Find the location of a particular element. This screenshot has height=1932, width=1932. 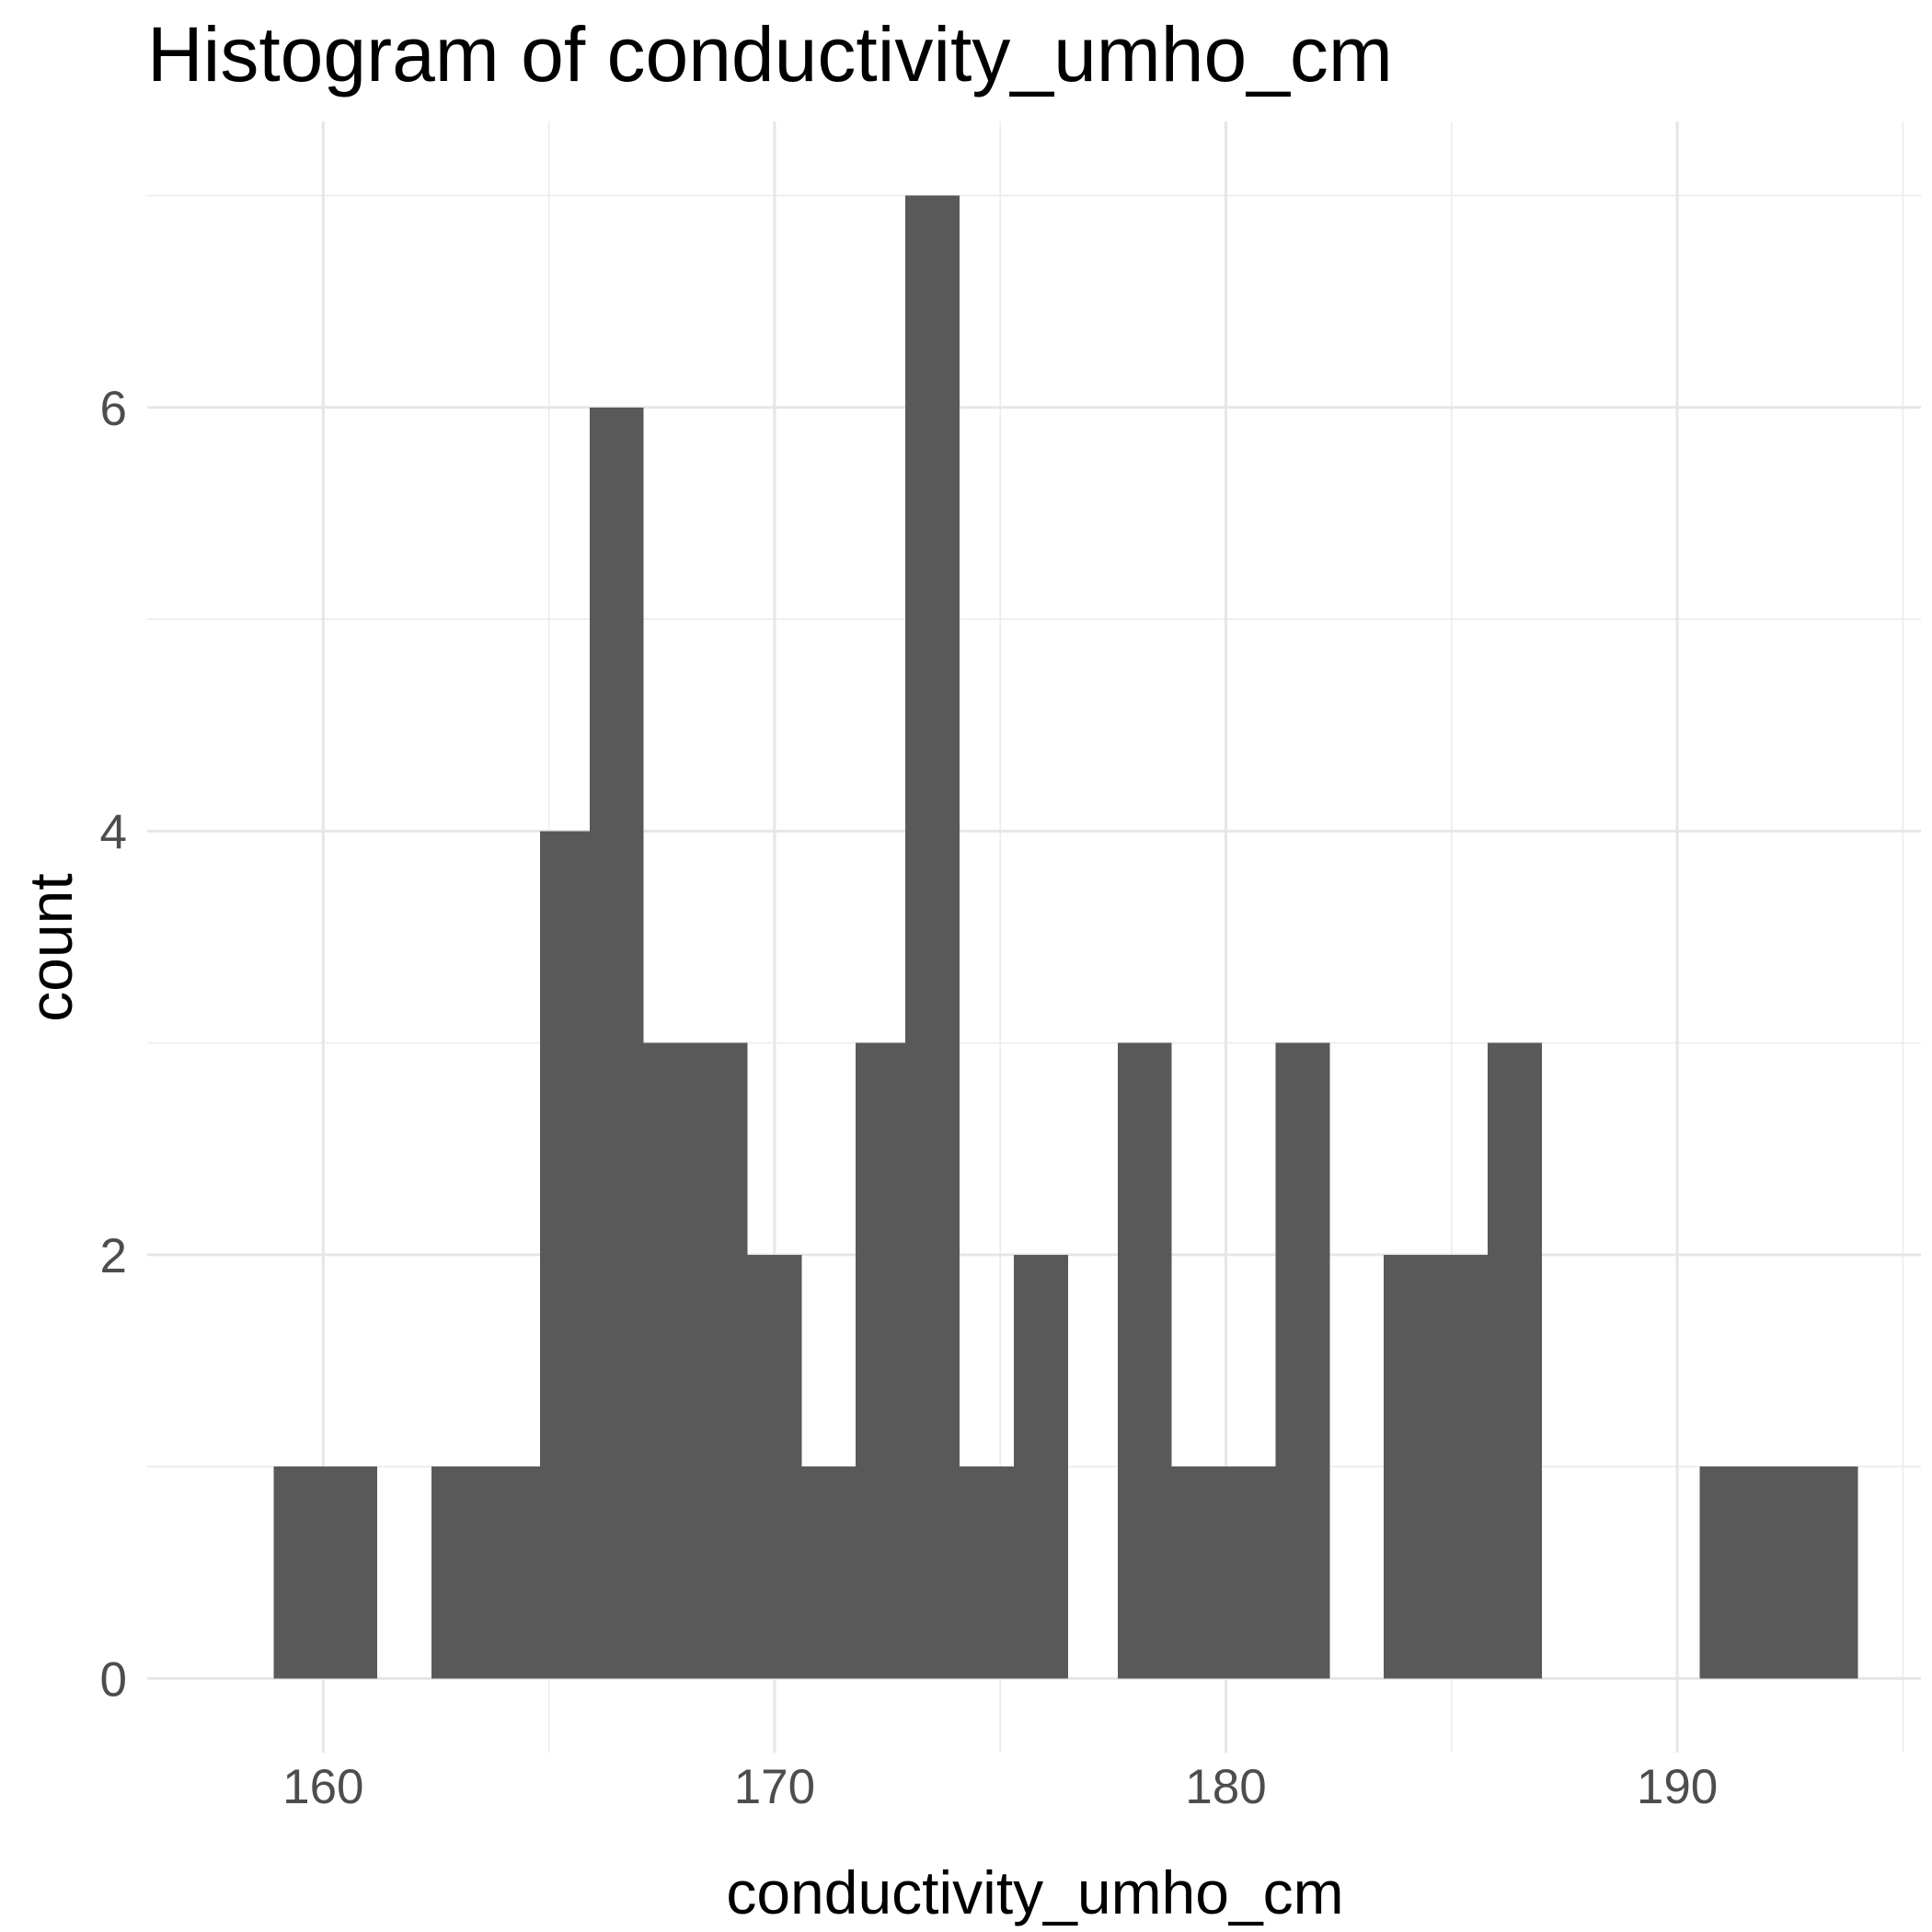

y-axis-title: count is located at coordinates (51, 947).